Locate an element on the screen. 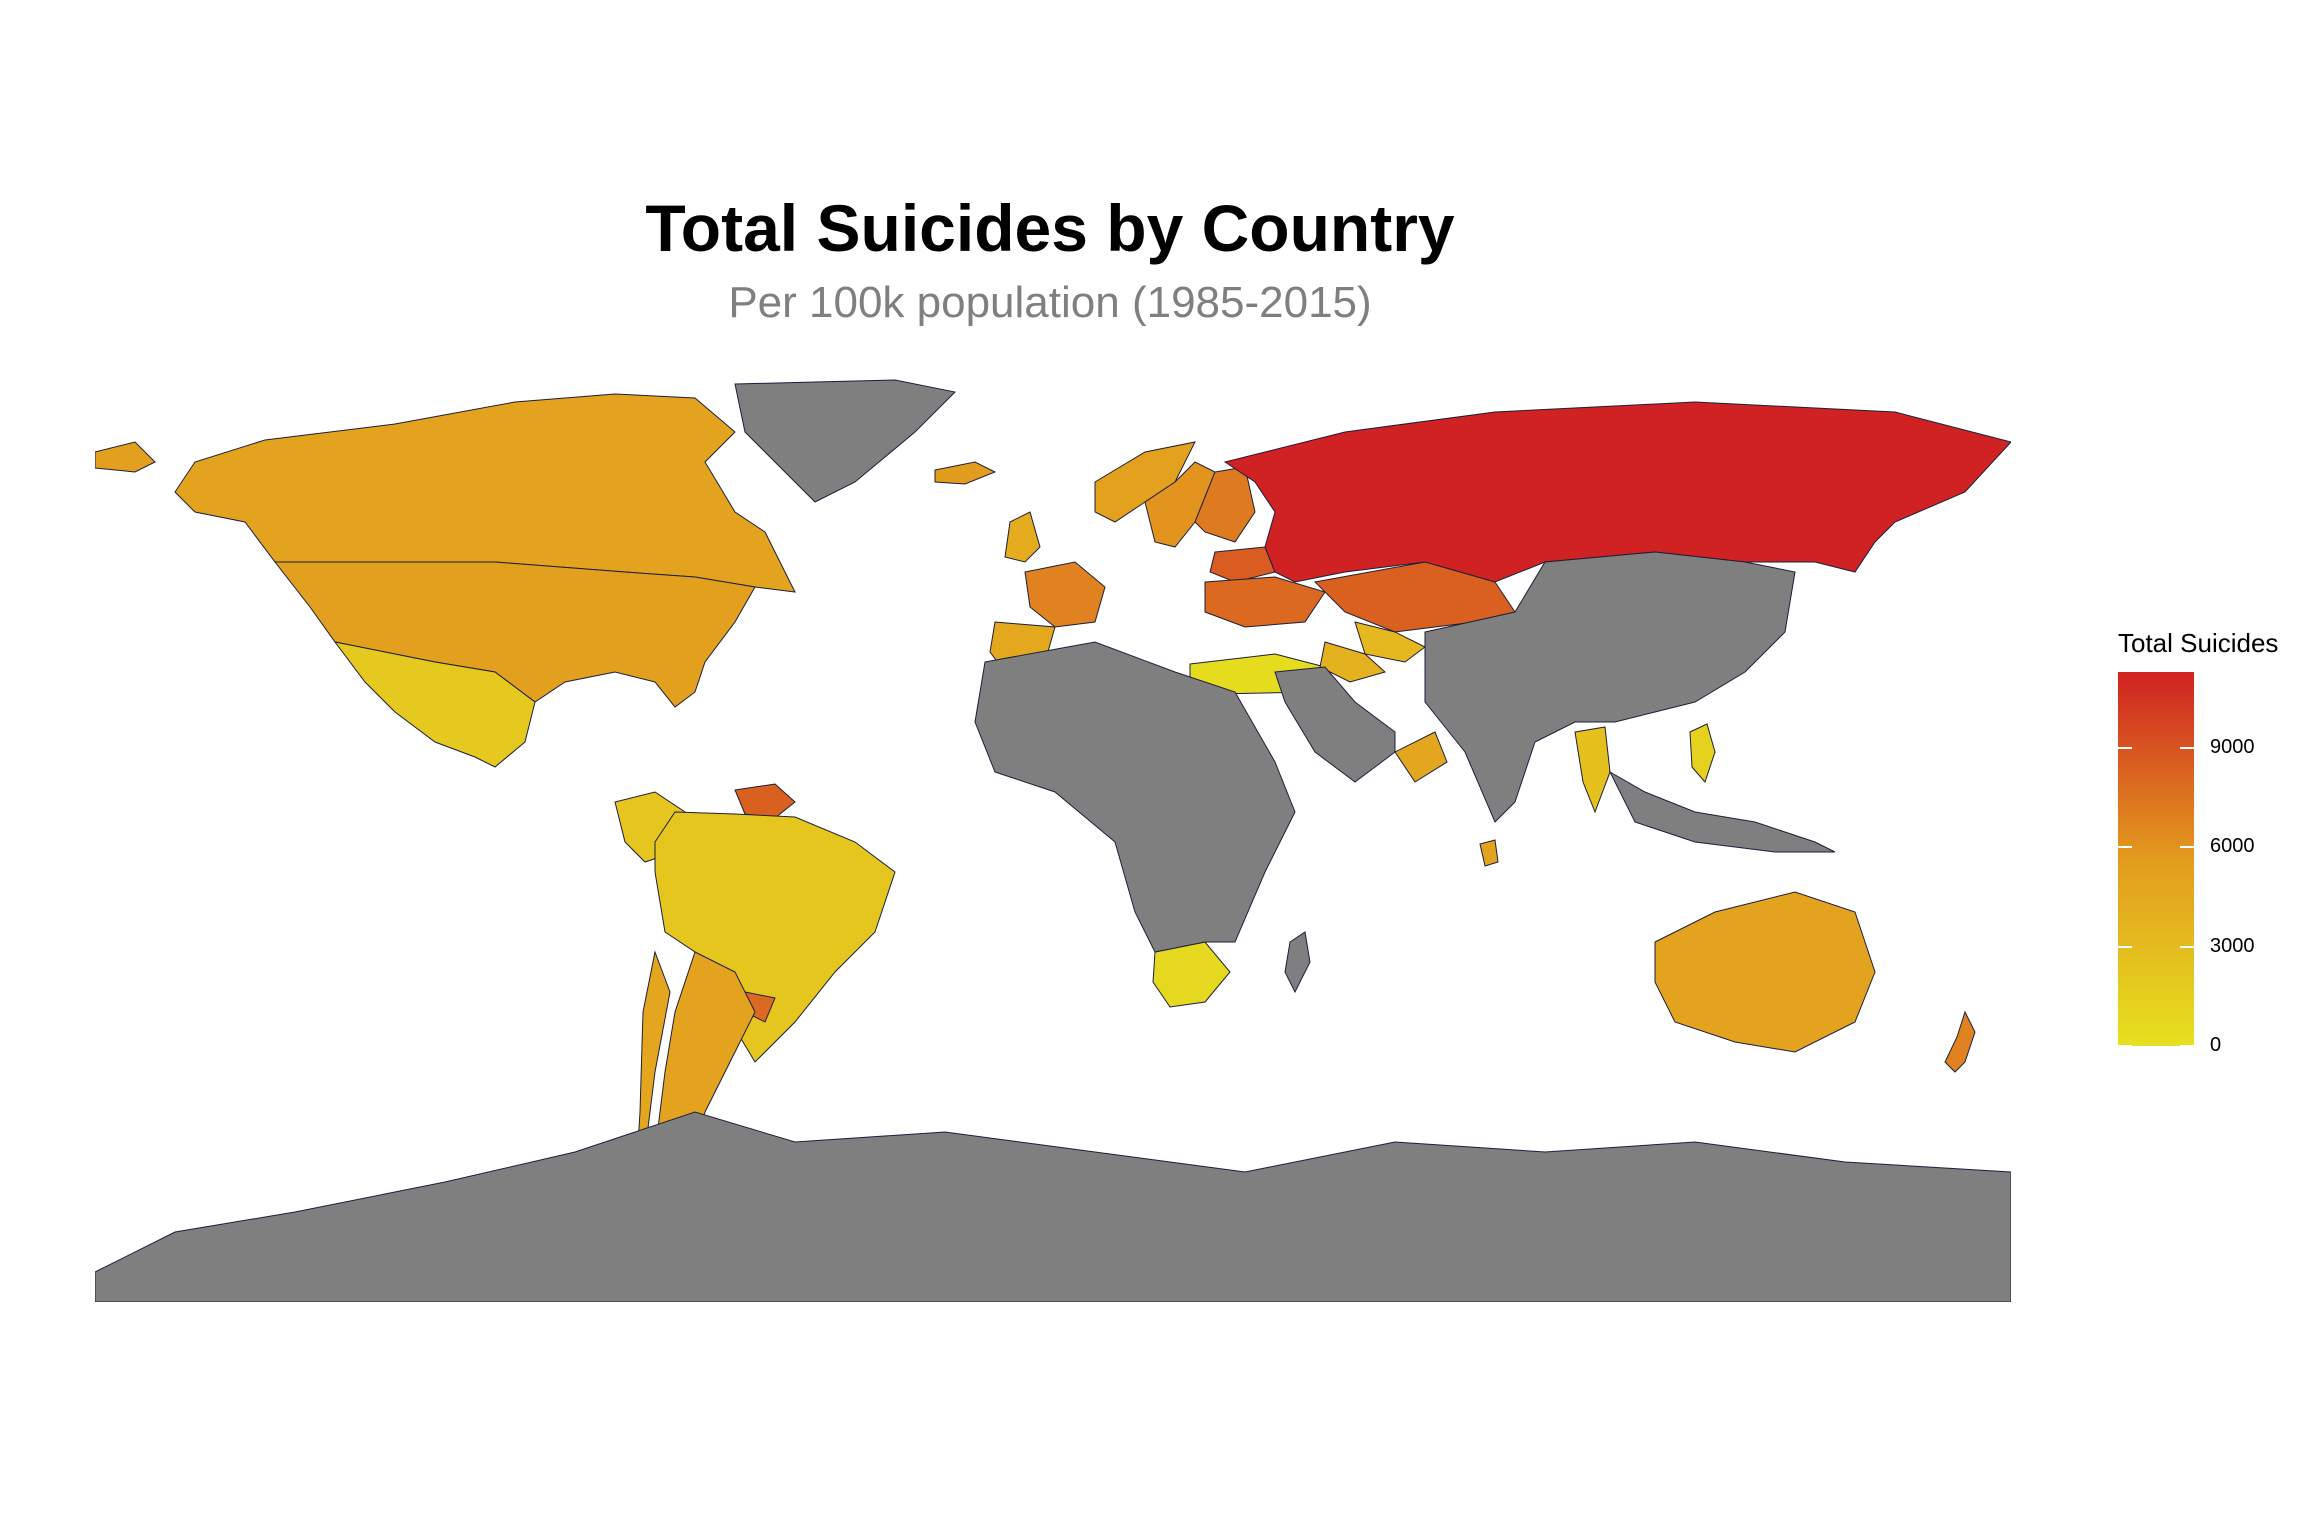 This screenshot has height=1536, width=2304. country-uzbekistan is located at coordinates (1390, 642).